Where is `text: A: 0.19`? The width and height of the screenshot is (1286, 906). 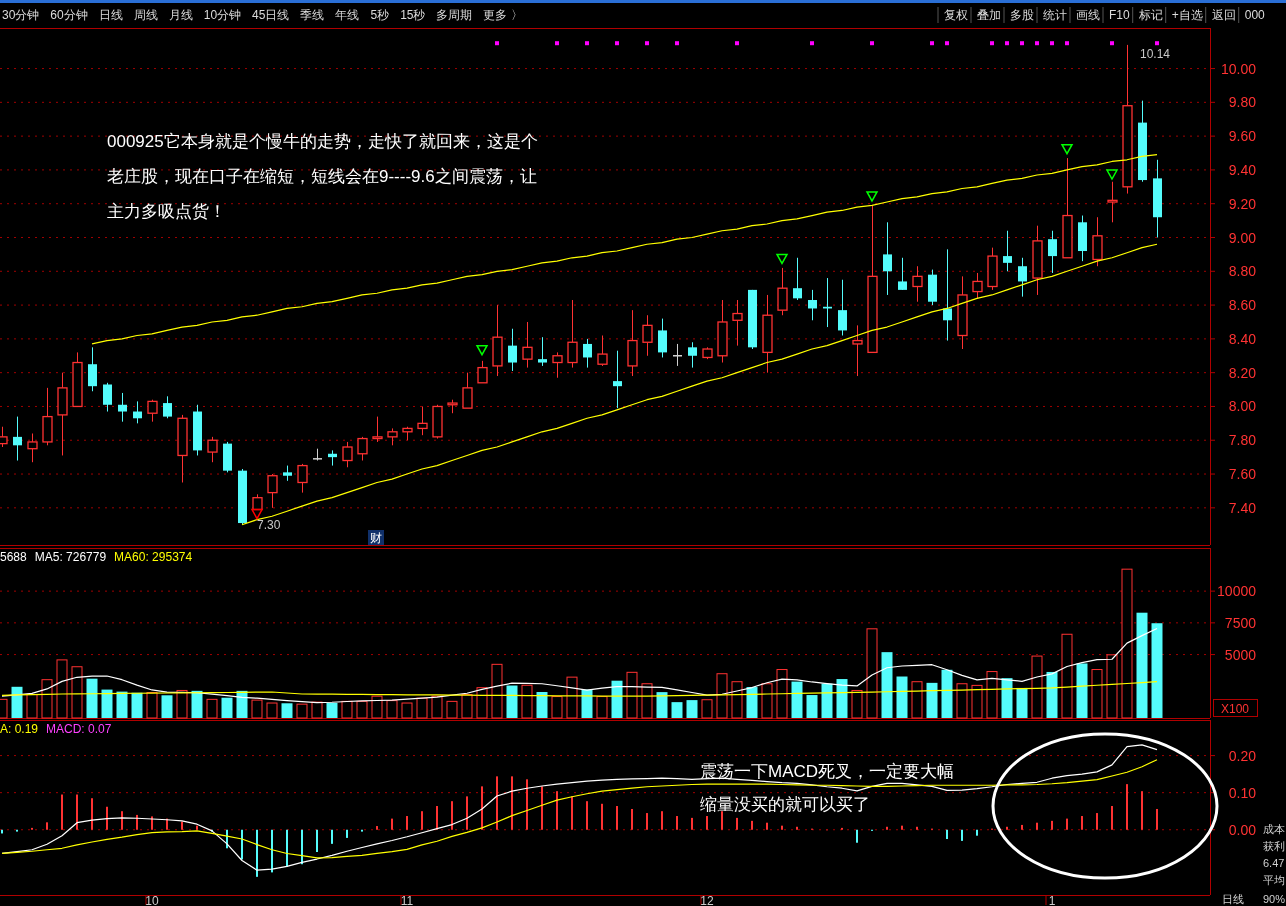
text: A: 0.19 is located at coordinates (19, 729).